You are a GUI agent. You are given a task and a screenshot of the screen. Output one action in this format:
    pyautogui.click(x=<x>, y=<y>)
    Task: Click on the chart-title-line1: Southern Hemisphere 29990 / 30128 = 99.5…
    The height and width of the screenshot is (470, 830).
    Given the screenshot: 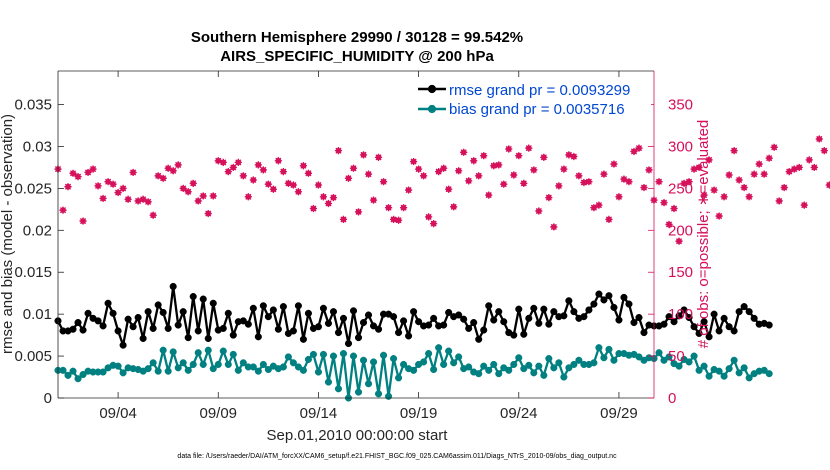 What is the action you would take?
    pyautogui.click(x=357, y=37)
    